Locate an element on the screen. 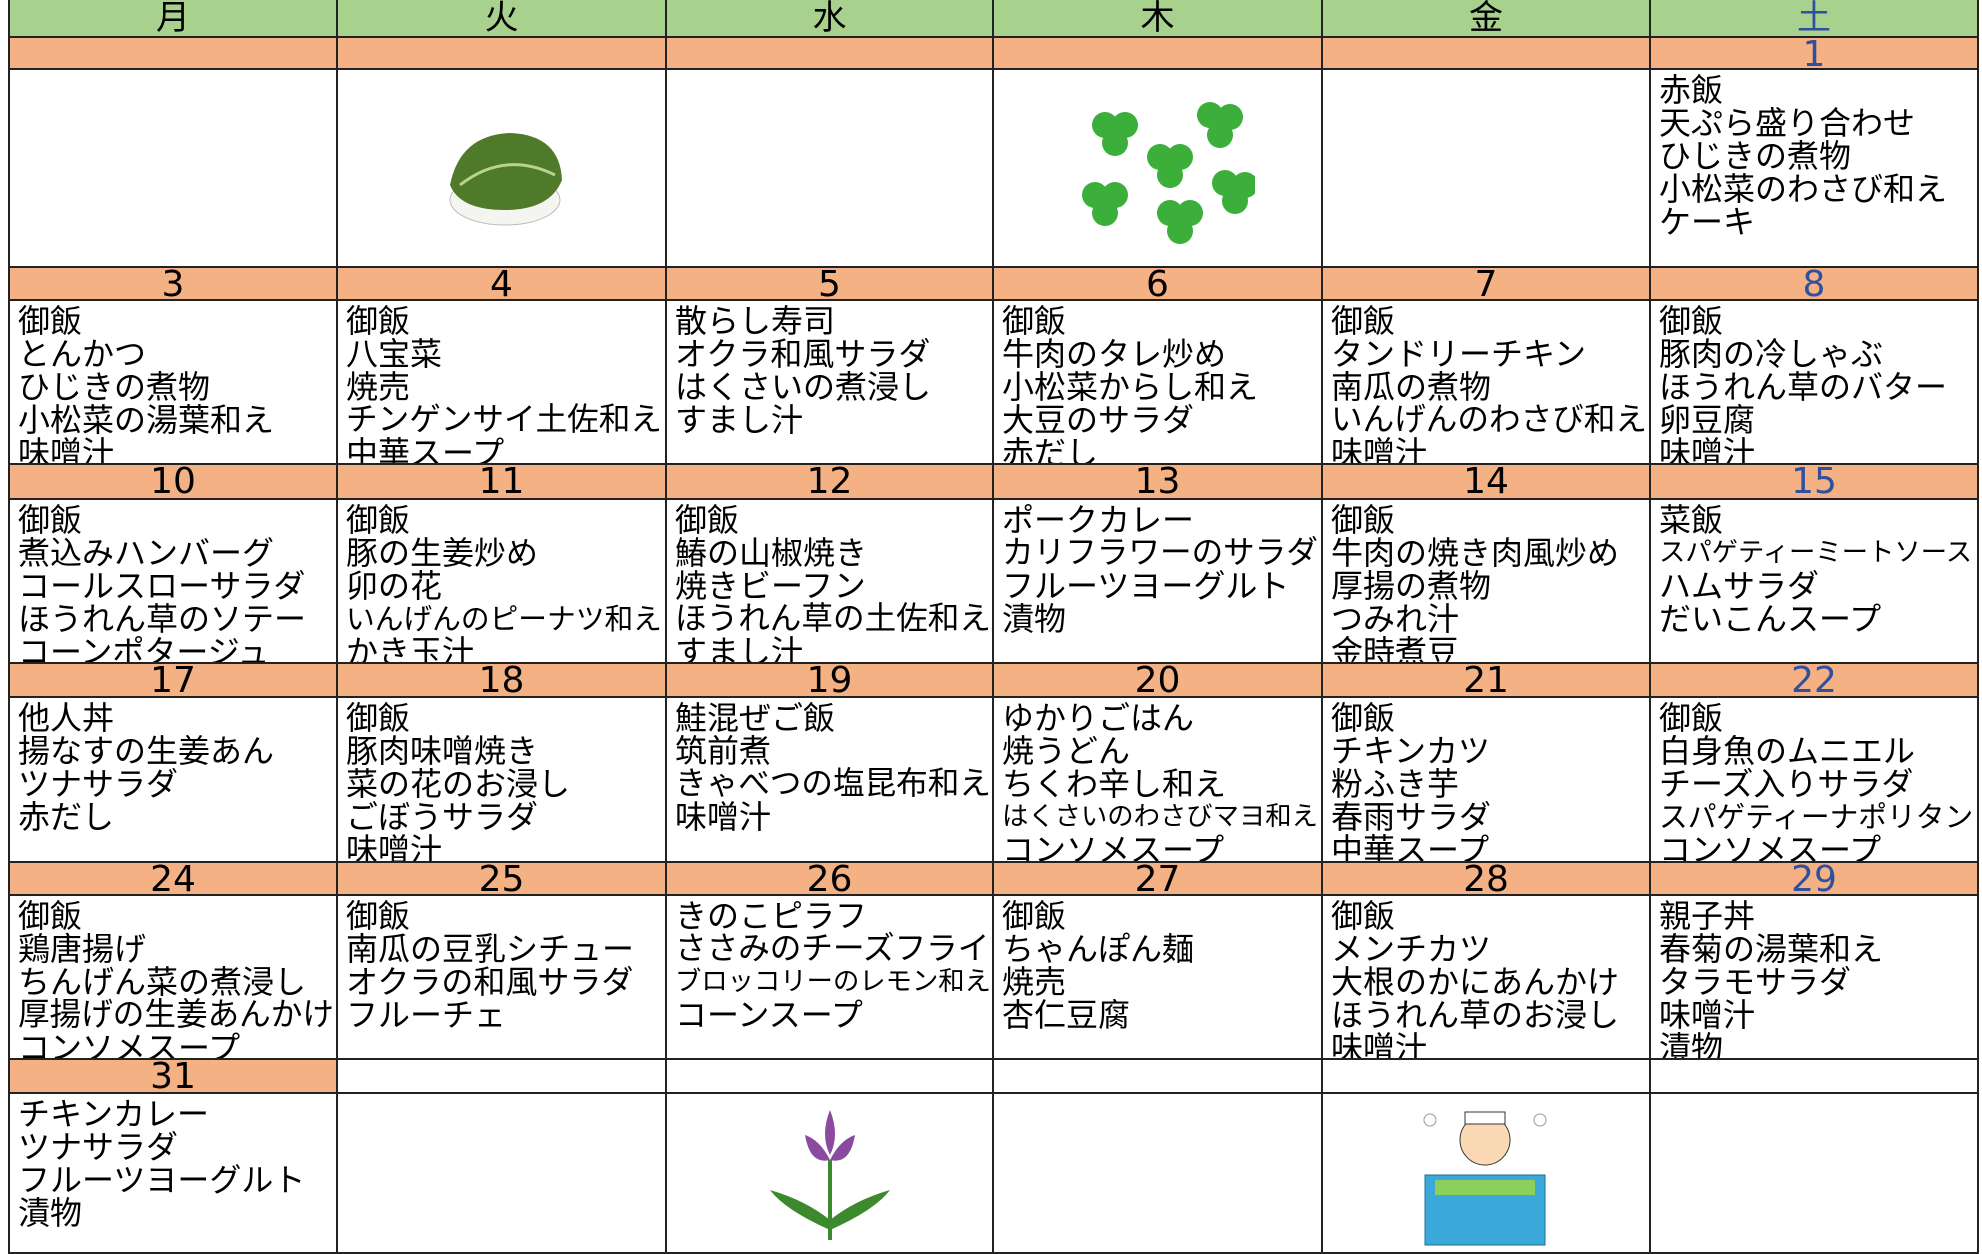 This screenshot has width=1982, height=1254. menu-item: 杏仁豆腐 is located at coordinates (1066, 1015).